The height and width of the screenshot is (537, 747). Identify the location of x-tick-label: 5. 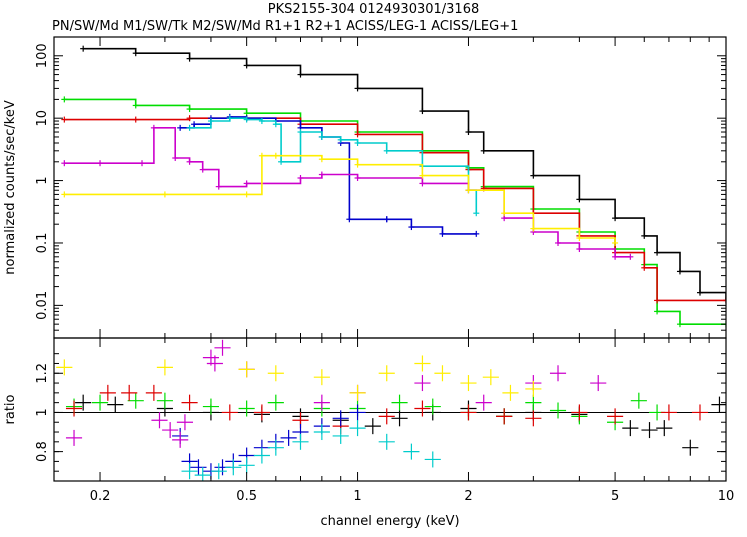
(615, 496).